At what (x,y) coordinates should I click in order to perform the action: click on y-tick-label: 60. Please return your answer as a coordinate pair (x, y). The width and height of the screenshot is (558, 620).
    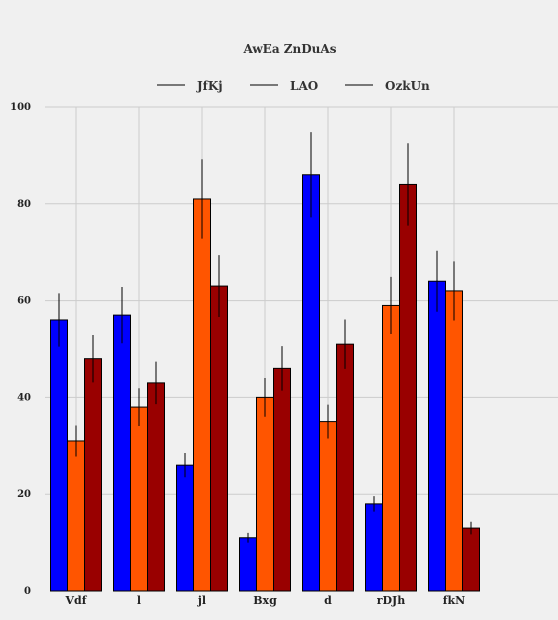
    Looking at the image, I should click on (24, 301).